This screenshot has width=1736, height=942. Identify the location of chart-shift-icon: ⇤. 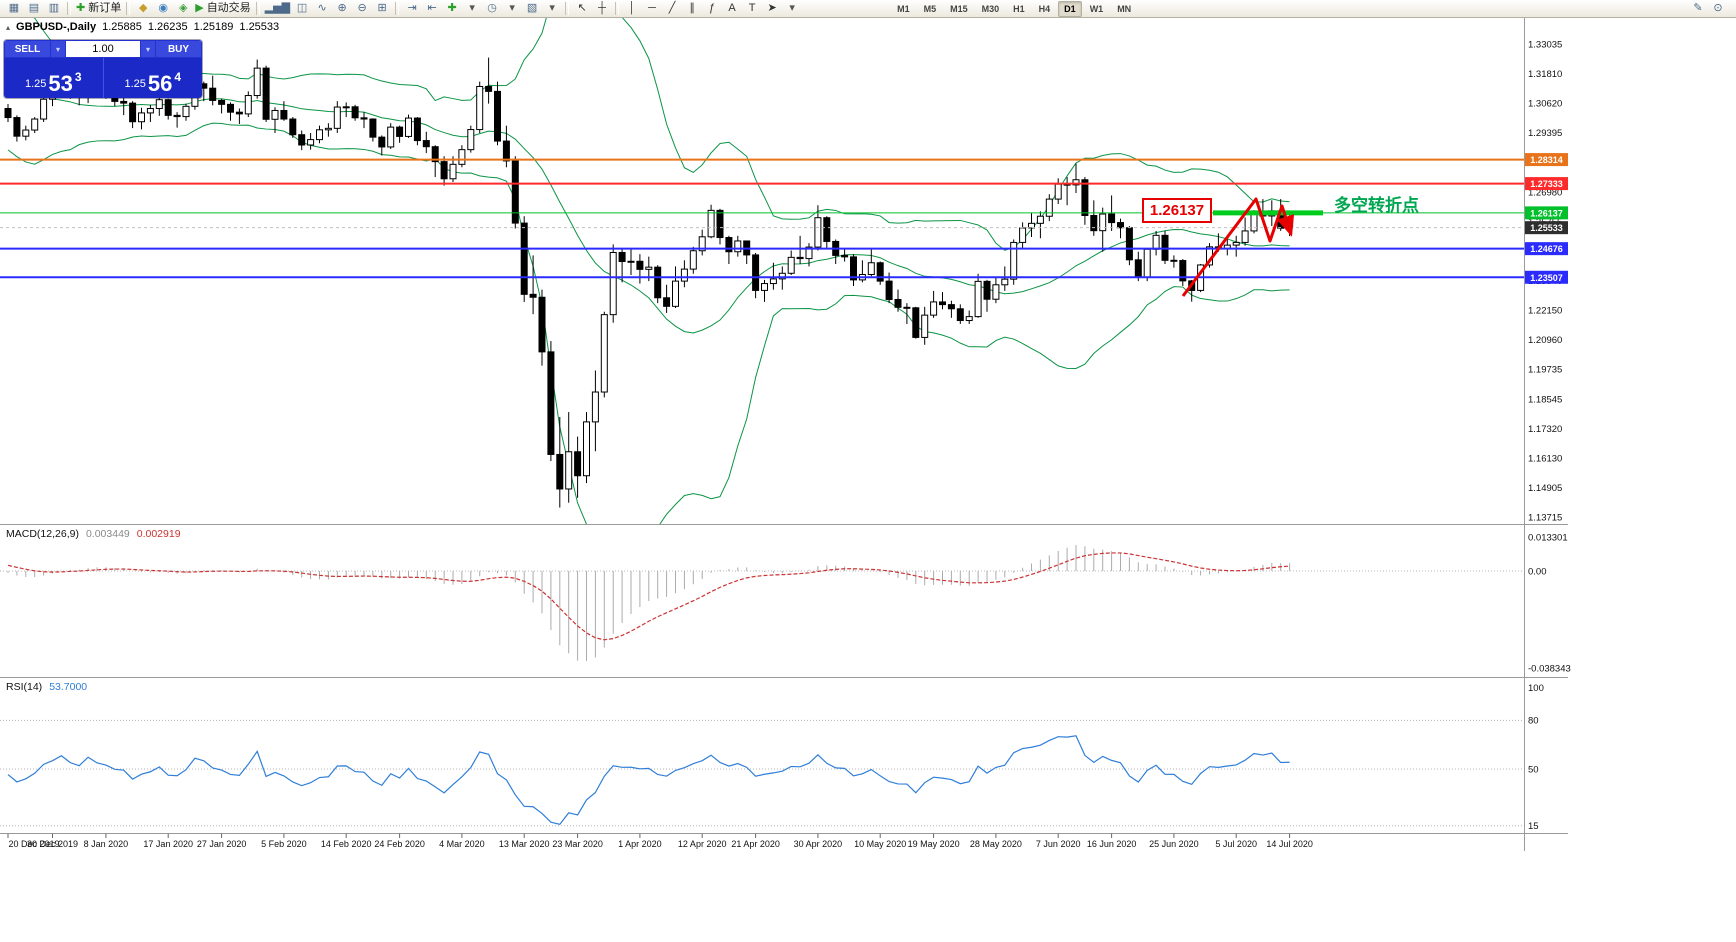
(432, 8).